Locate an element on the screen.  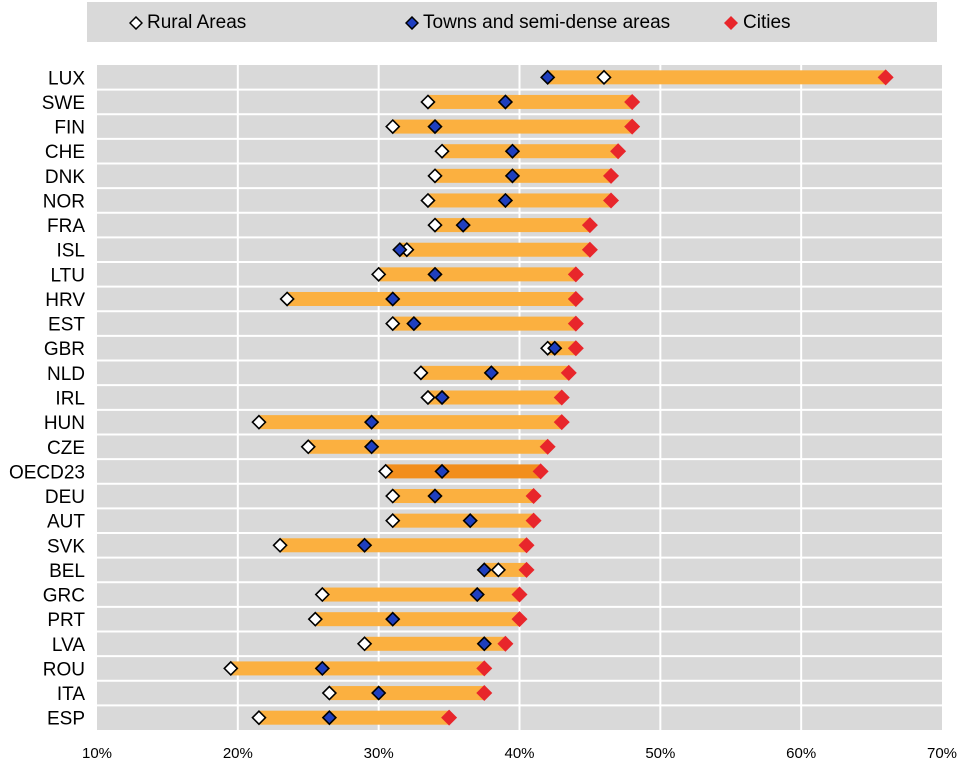
country-label: PRT is located at coordinates (66, 620).